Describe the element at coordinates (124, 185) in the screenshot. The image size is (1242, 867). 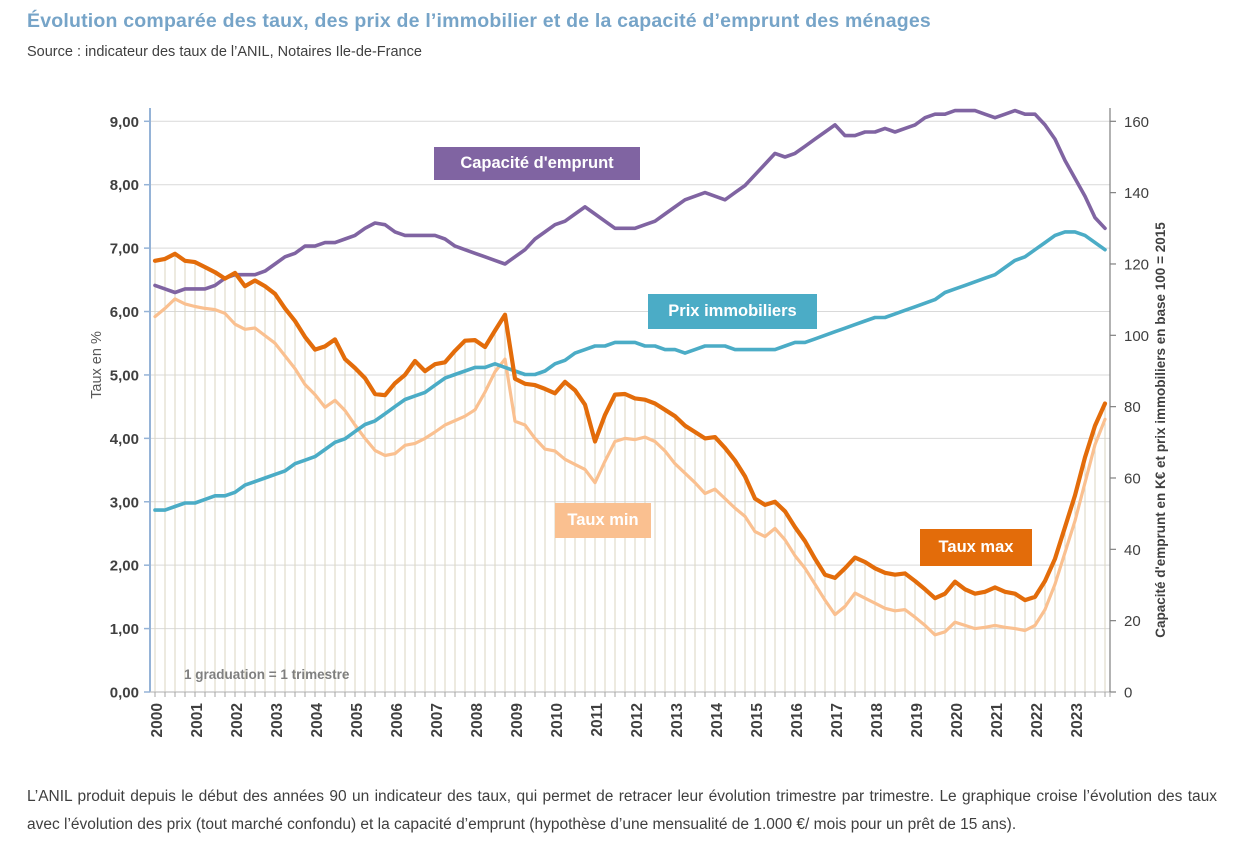
I see `left-axis-tick-label: 8,00` at that location.